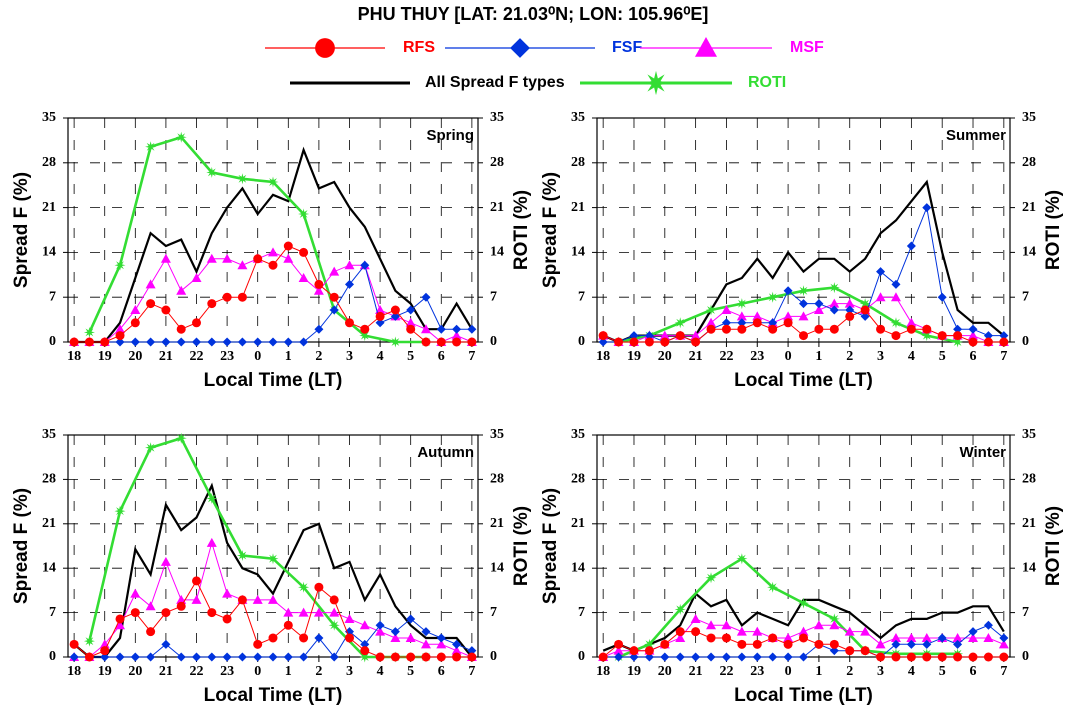  Describe the element at coordinates (521, 546) in the screenshot. I see `y2-axis-label: ROTI (%)` at that location.